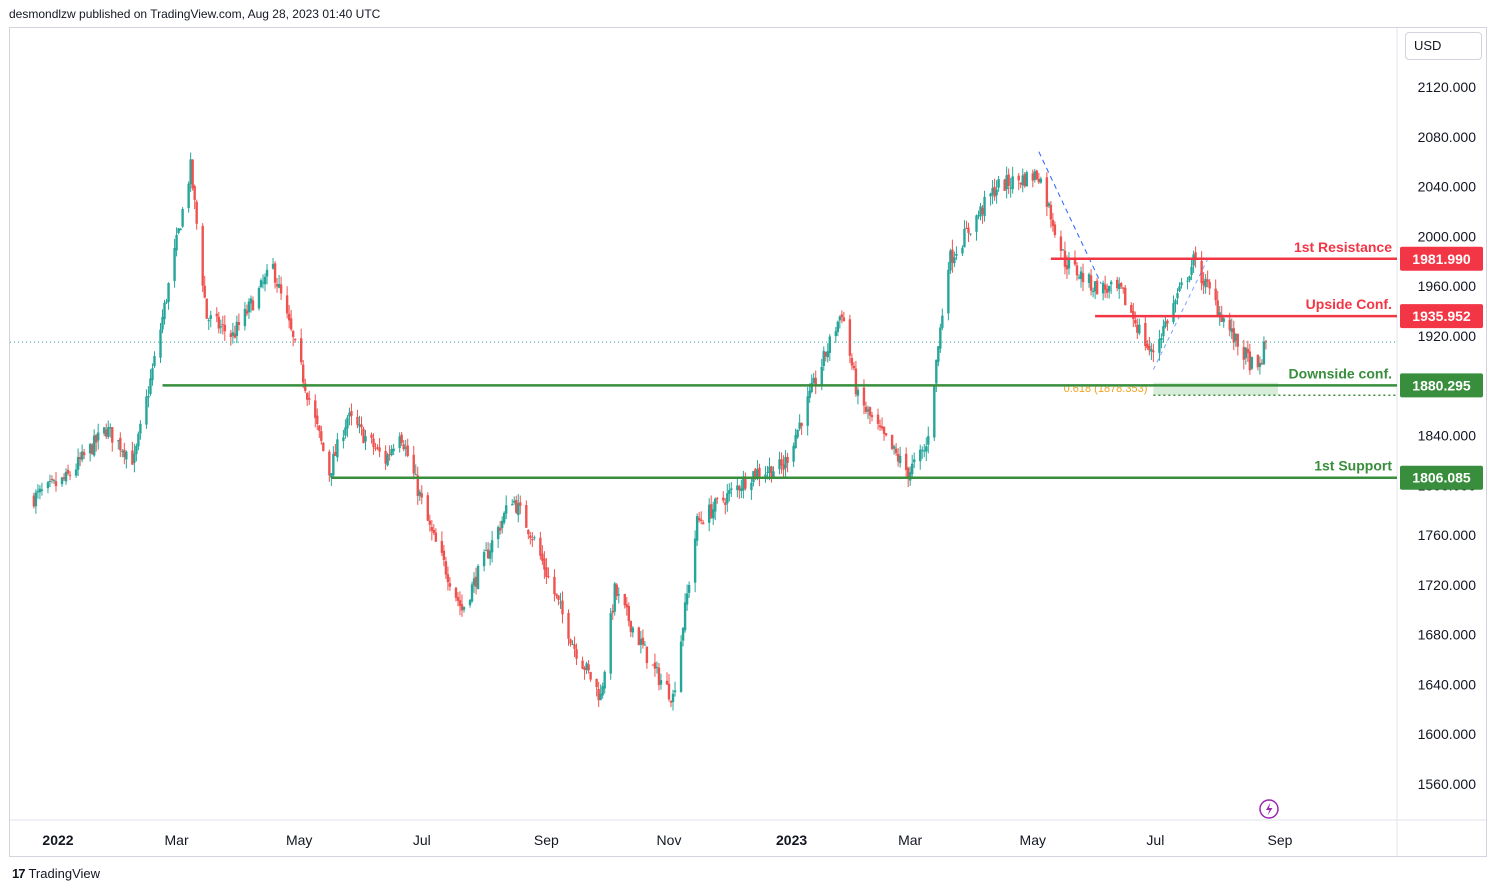  I want to click on level-price-badge-text: 1806.085, so click(1441, 478).